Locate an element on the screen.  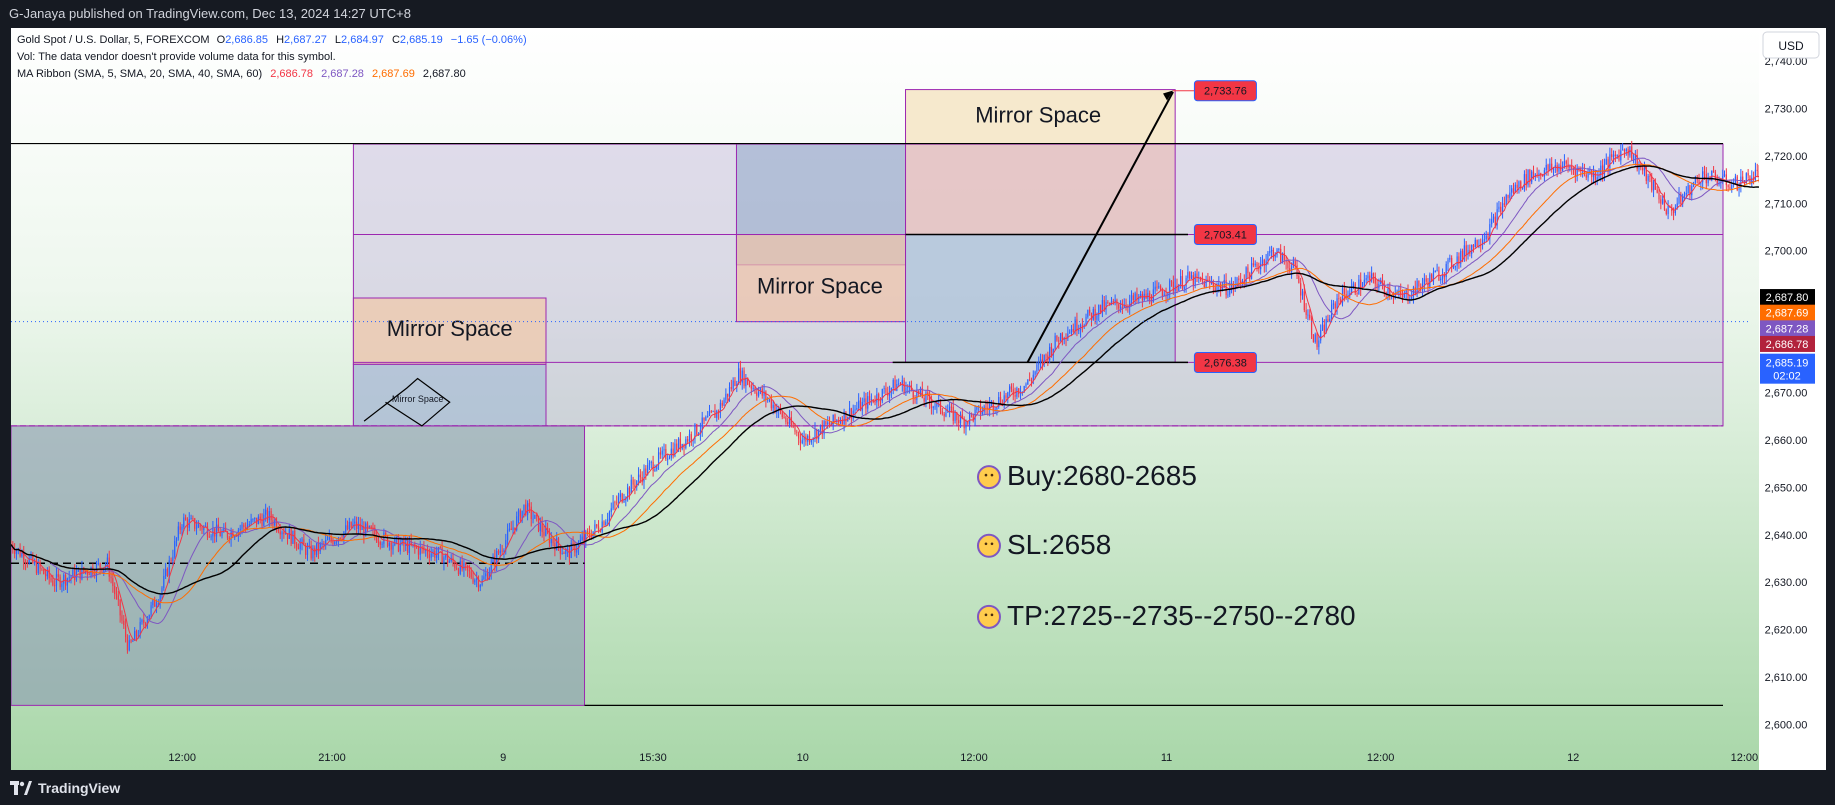
zone-mirror-1-base is located at coordinates (449, 395).